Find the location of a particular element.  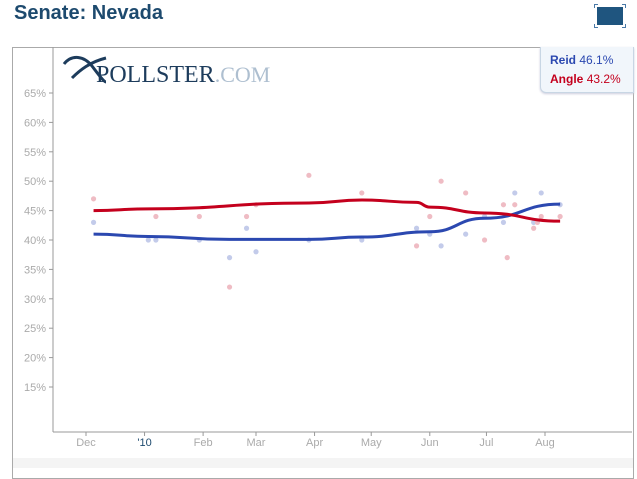

fullscreen-icon is located at coordinates (610, 16).